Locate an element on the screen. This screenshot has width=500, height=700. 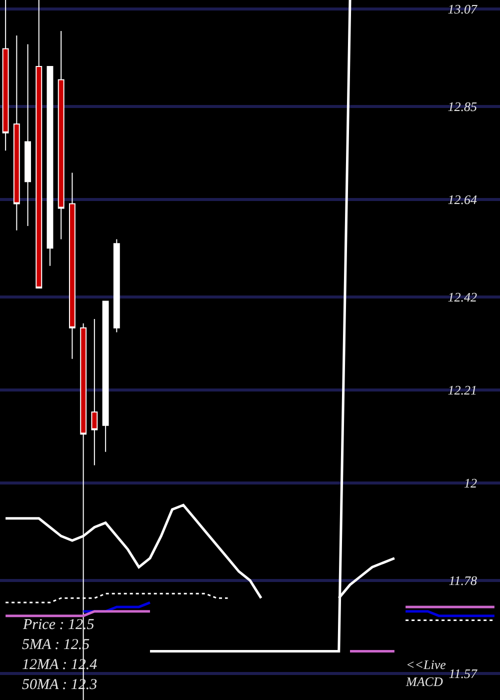
y-tick-label: 12.42 is located at coordinates (463, 296).